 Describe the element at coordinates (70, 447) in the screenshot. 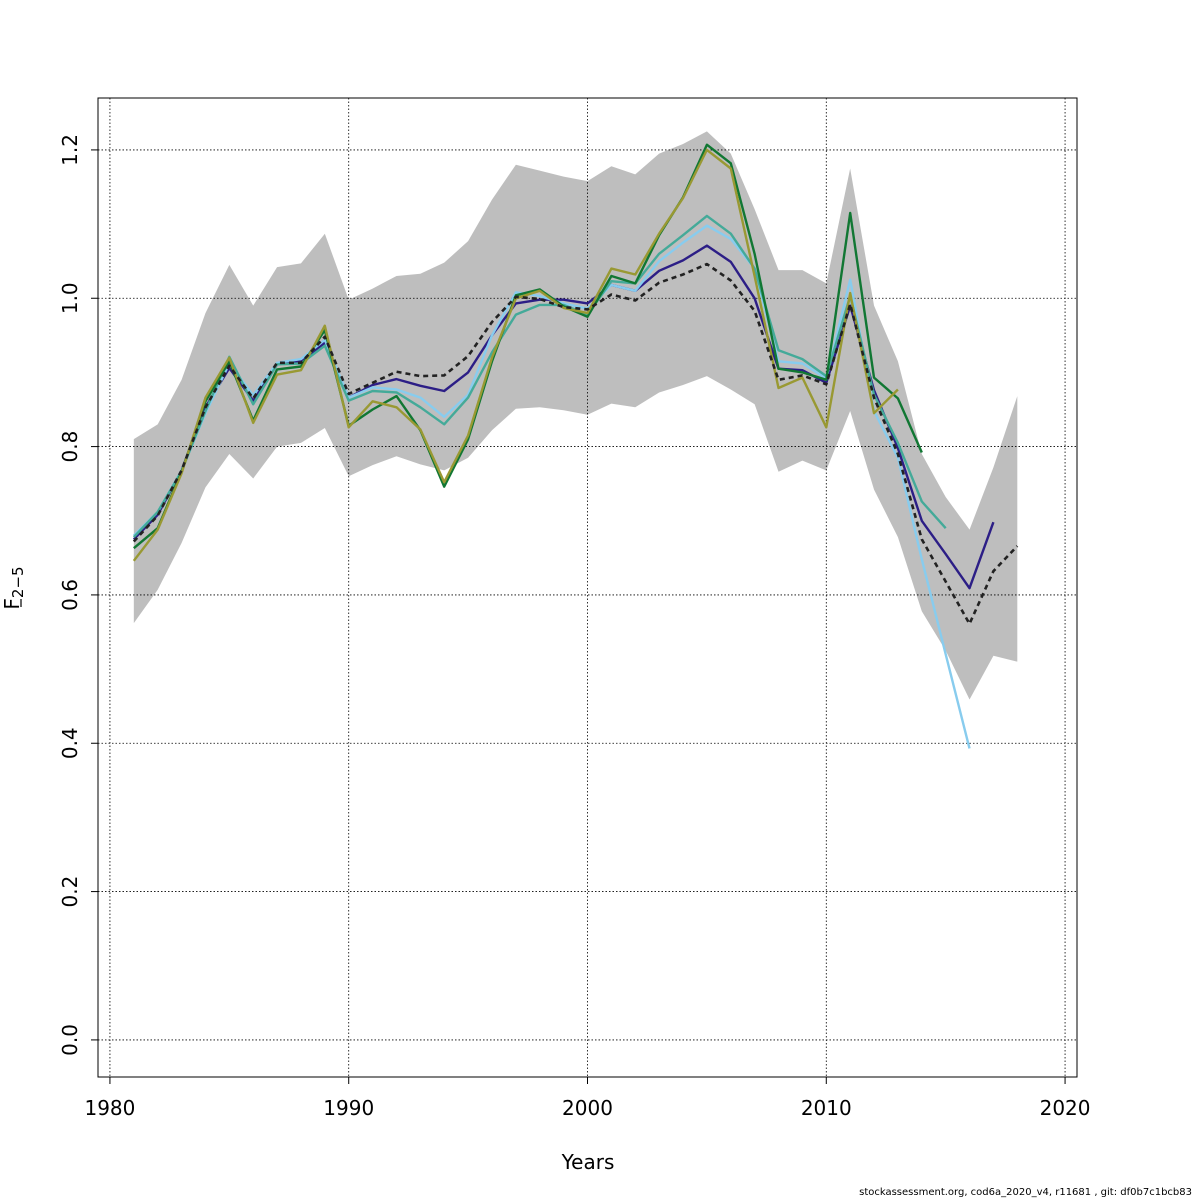

I see `y-tick-label: 0.8` at that location.